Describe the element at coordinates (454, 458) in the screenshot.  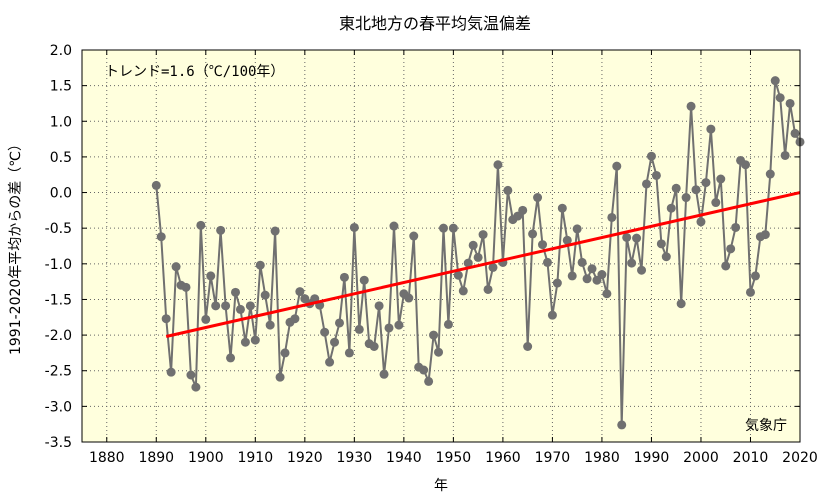
I see `x-tick-label: 1950` at that location.